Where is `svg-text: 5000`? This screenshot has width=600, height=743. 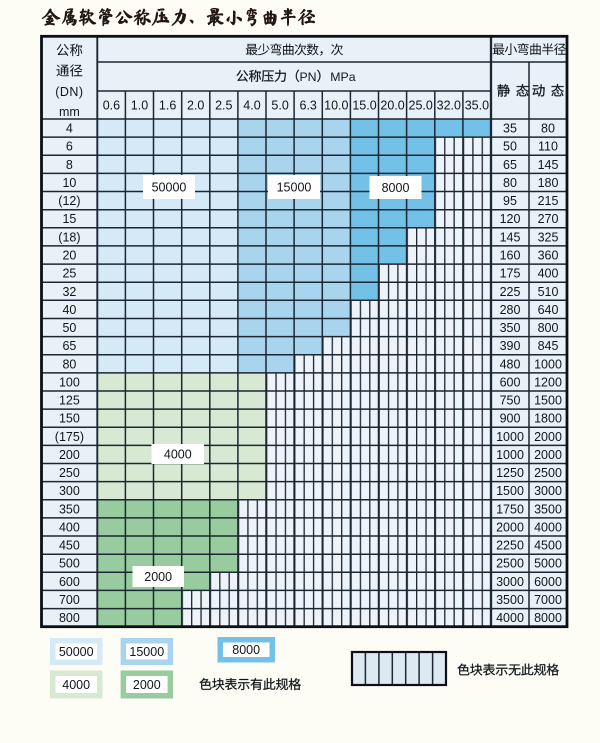 svg-text: 5000 is located at coordinates (548, 564).